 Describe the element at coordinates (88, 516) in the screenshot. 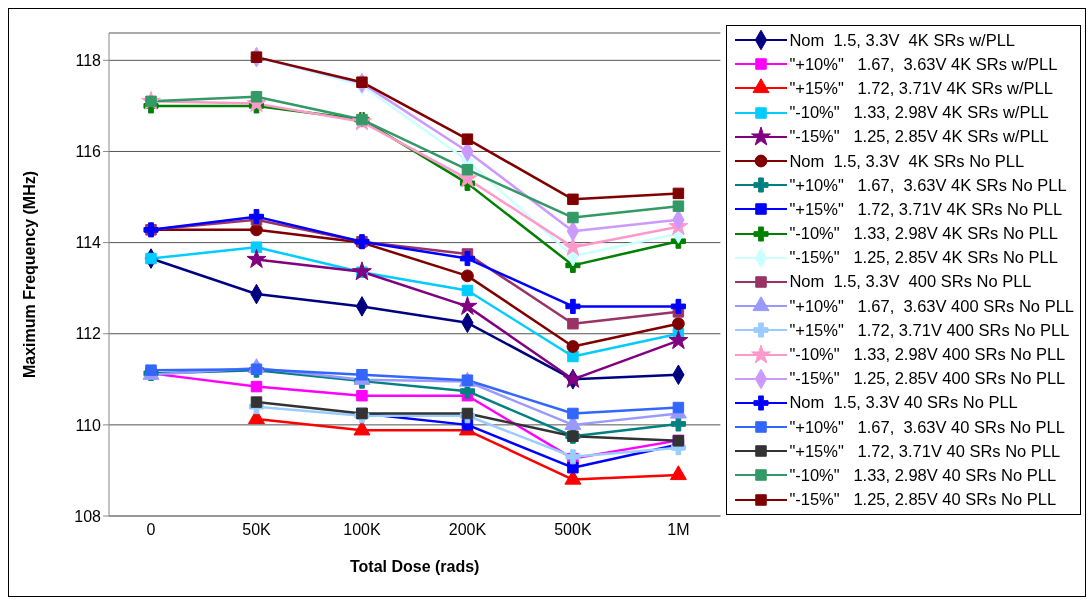

I see `y-tick-label: 108` at that location.